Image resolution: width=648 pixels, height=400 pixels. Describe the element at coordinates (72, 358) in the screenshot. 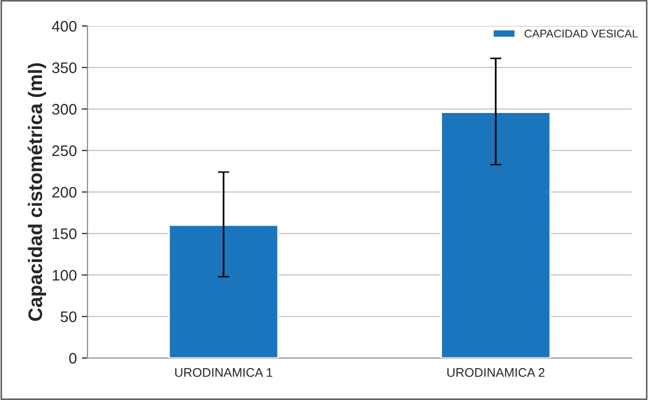

I see `y-tick-label: 0` at that location.